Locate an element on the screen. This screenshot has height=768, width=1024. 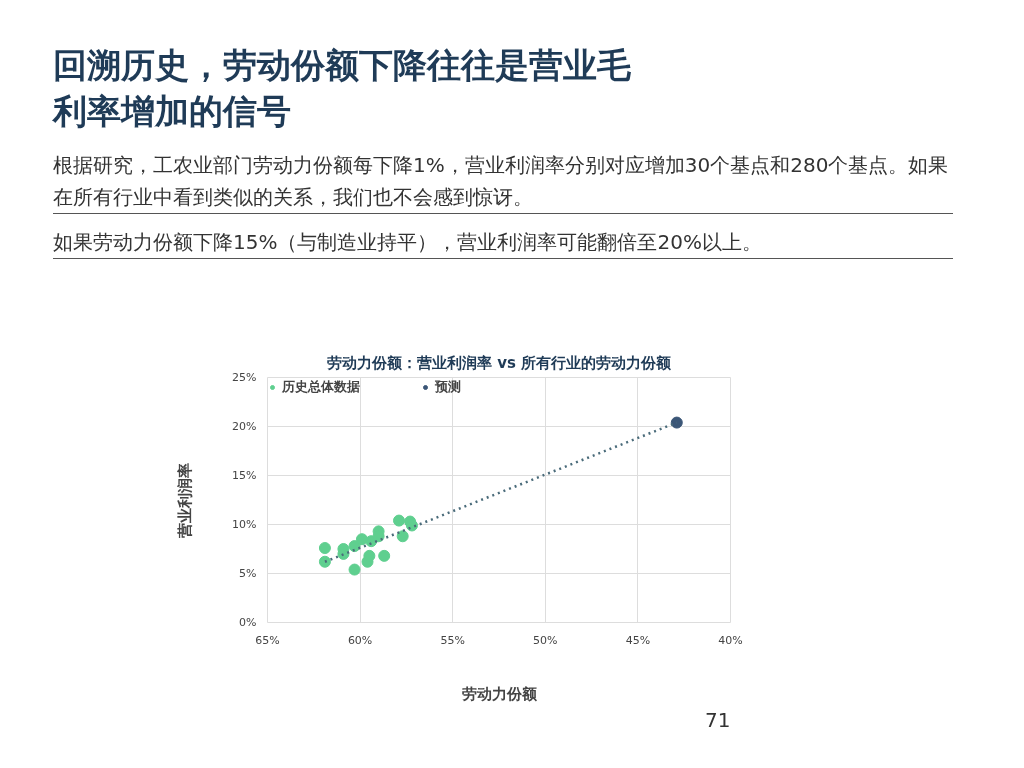
text: 如果劳动力份额下降15%（与制造业持平），营业利润率可能翻倍至20%以上。 is located at coordinates (503, 242).